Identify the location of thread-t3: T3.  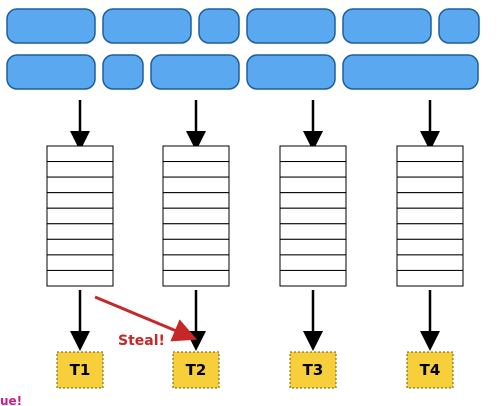
(313, 370).